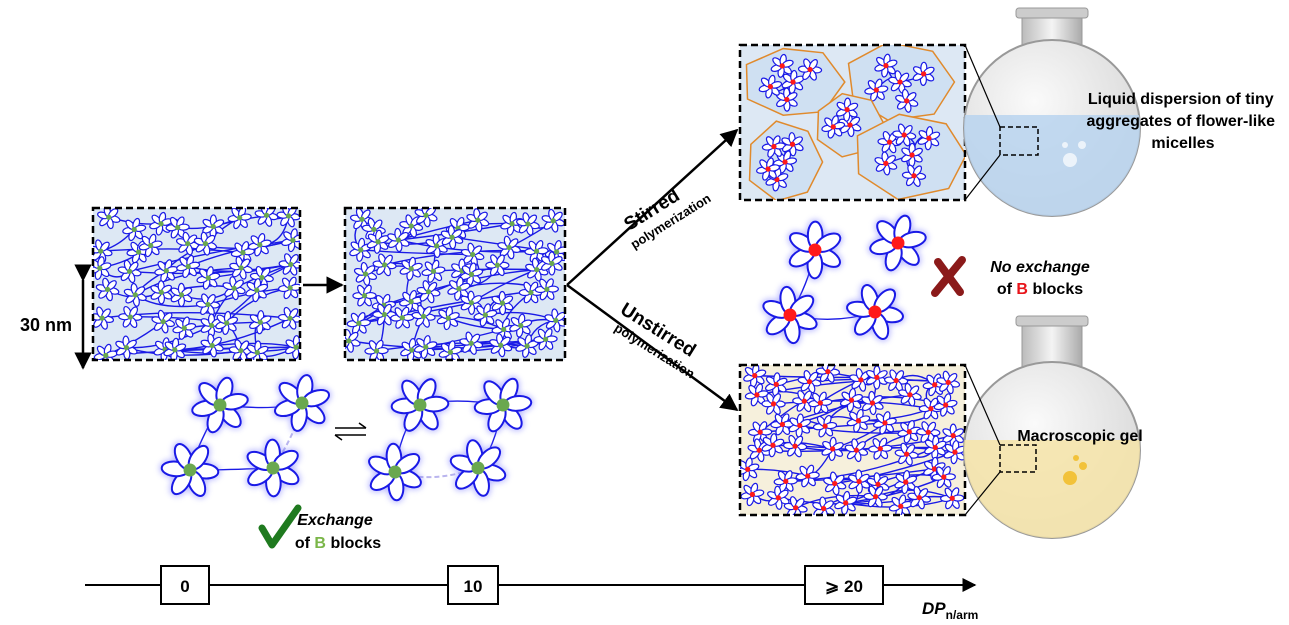  I want to click on no-exchange-cross, so click(948, 276).